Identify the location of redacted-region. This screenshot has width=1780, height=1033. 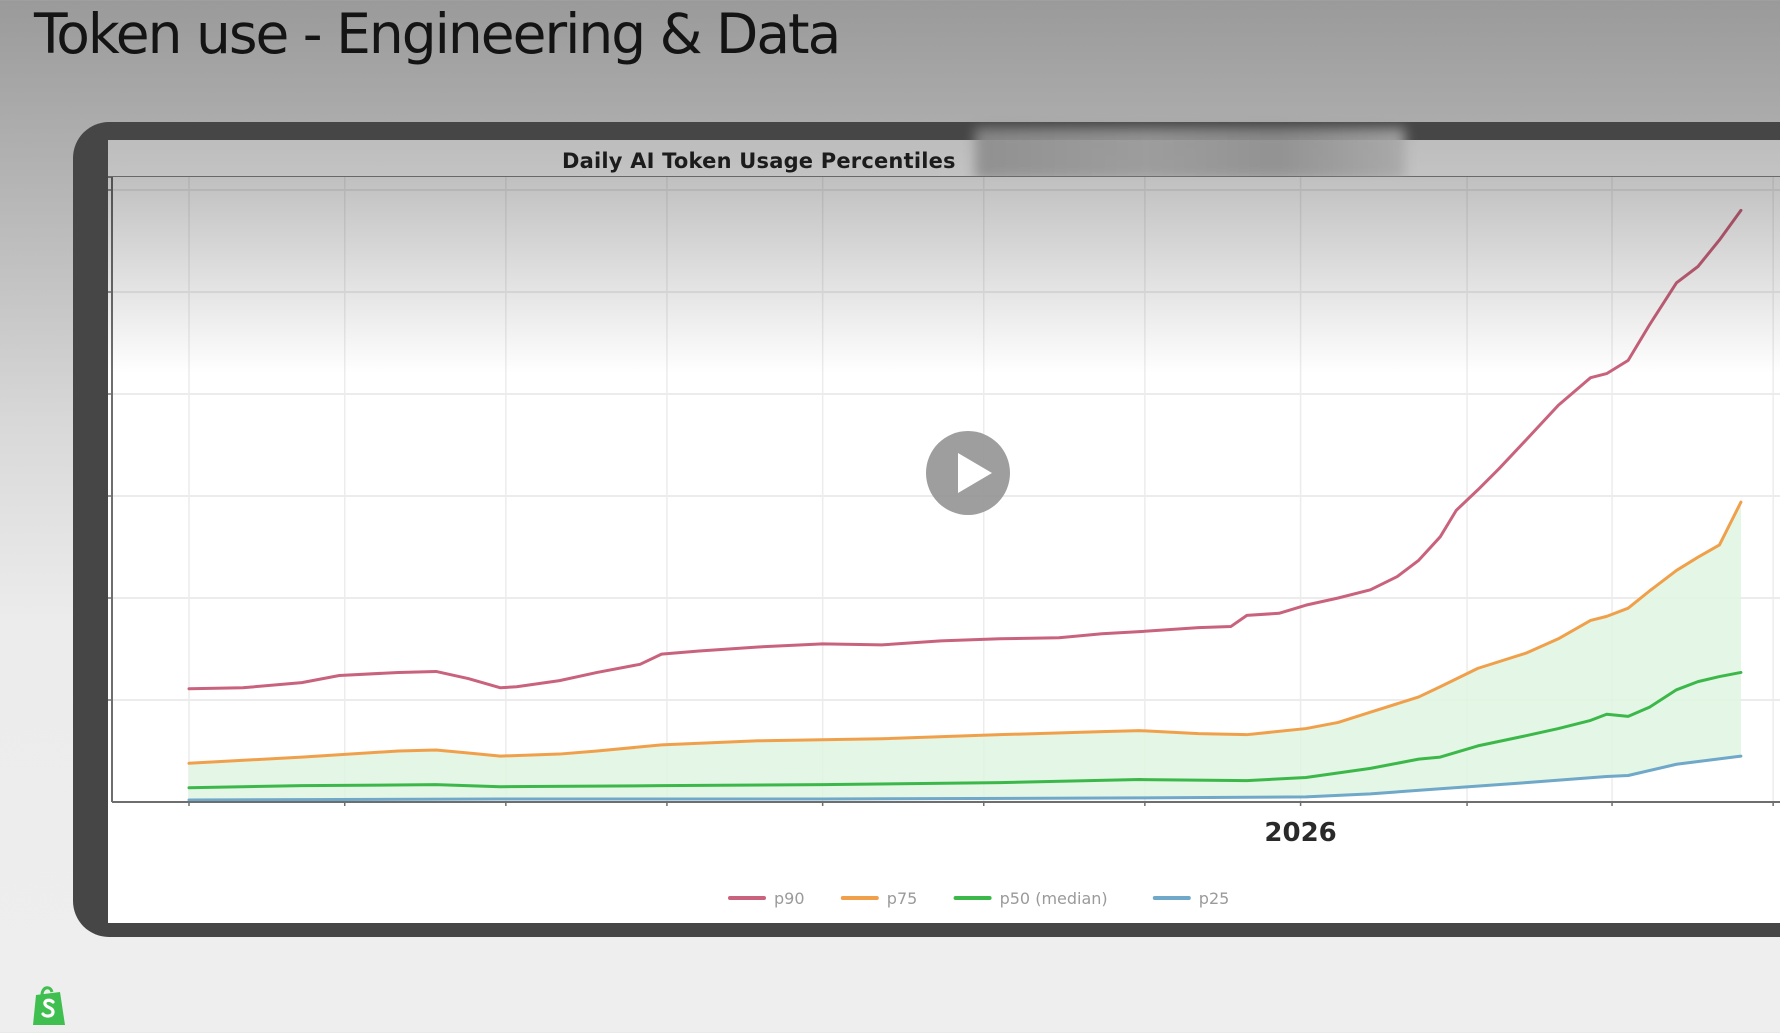
(1190, 154).